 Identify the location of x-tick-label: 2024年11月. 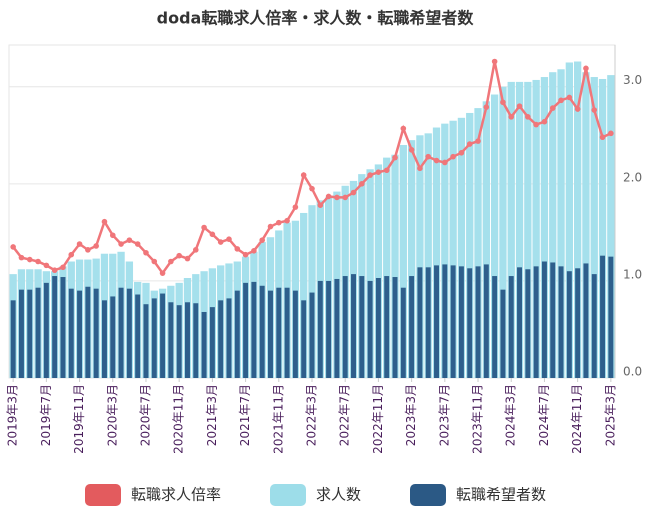
(577, 419).